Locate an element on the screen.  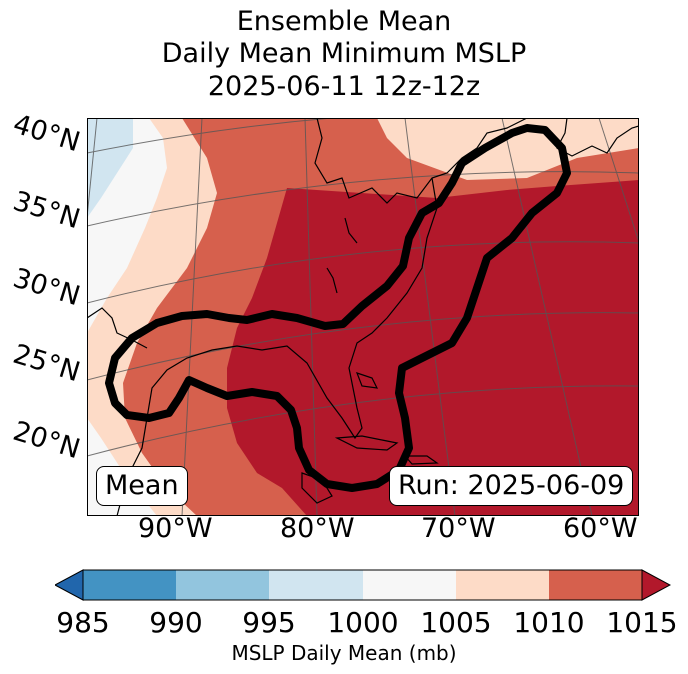
mean-badge: Mean is located at coordinates (142, 486).